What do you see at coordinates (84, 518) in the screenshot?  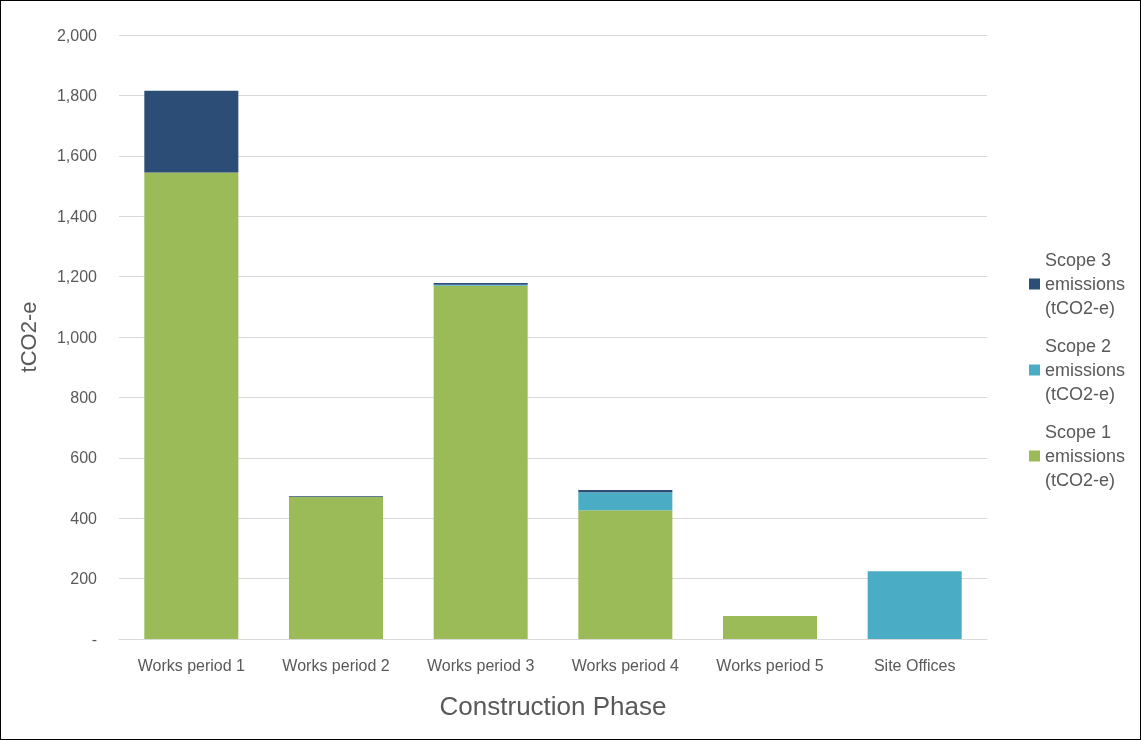 I see `y-tick-label: 400` at bounding box center [84, 518].